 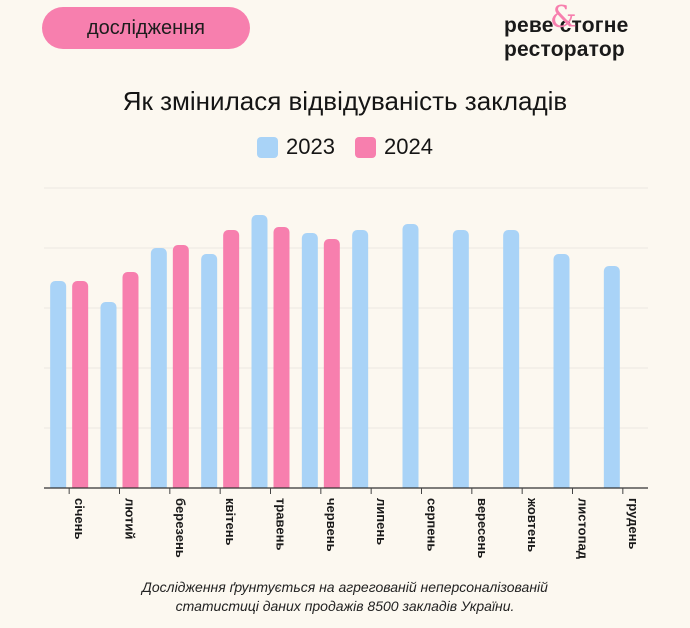 I want to click on x-tick-label: січень, so click(x=79, y=518).